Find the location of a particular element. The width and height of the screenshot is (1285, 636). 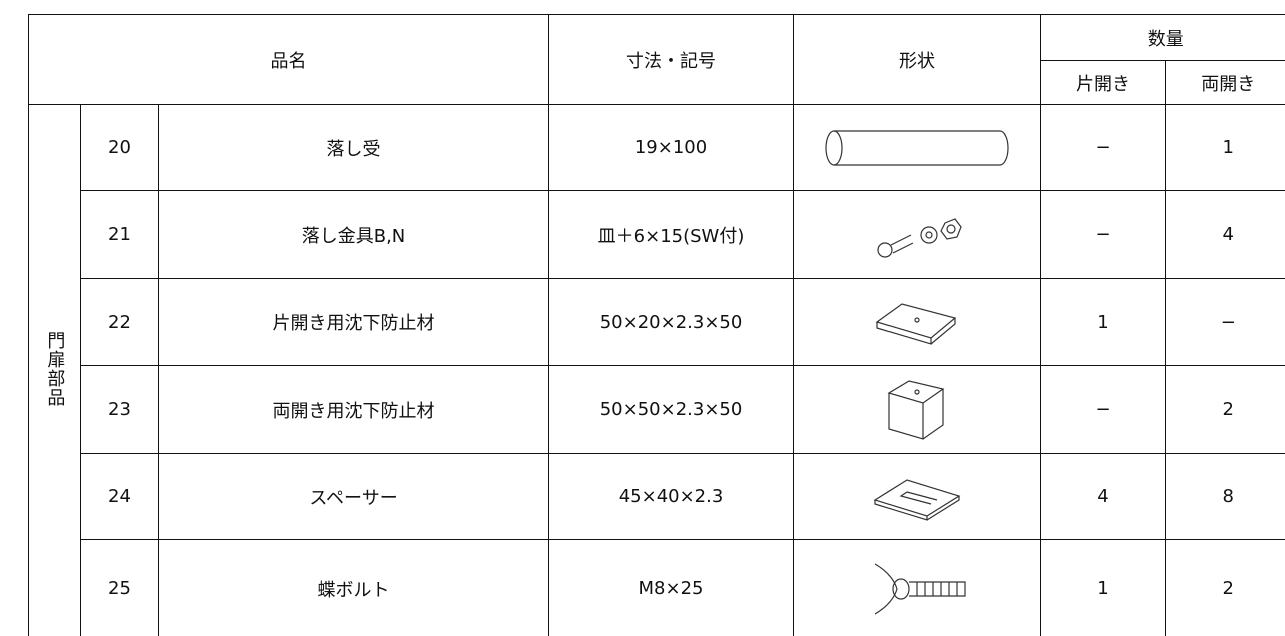

shape-wing-bolt is located at coordinates (920, 588).